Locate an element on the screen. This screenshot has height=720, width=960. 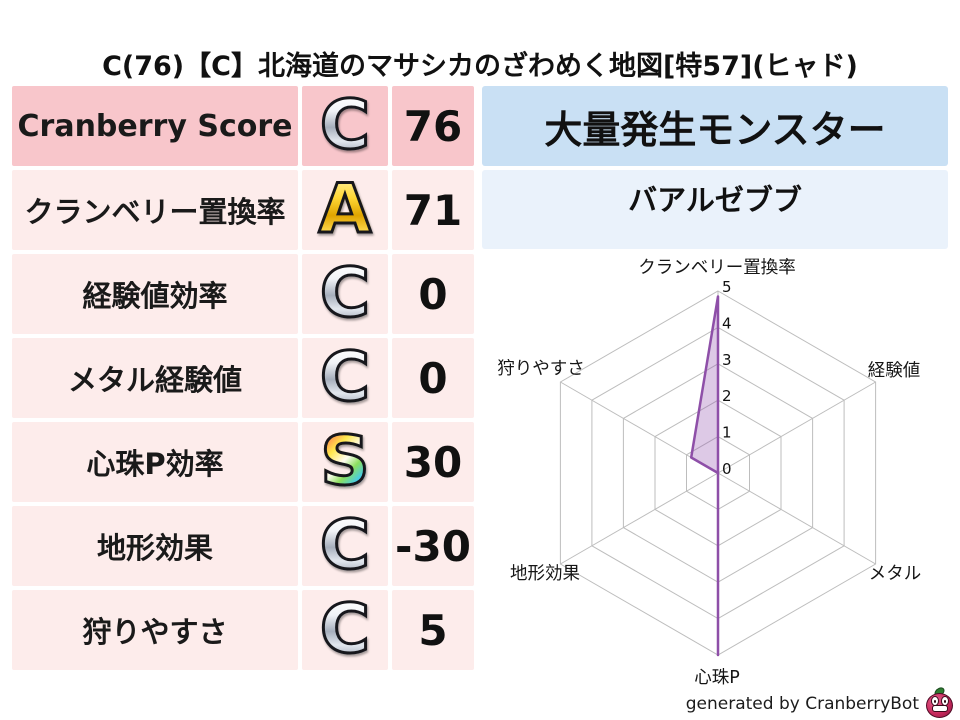
svg-text: 4 is located at coordinates (727, 323).